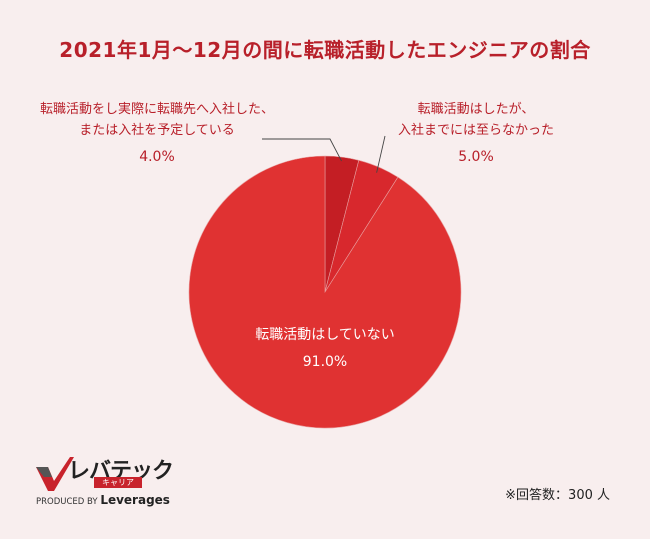 The image size is (650, 539). Describe the element at coordinates (325, 349) in the screenshot. I see `slice-label-no-activity: 転職活動はしていない 91.0%` at that location.